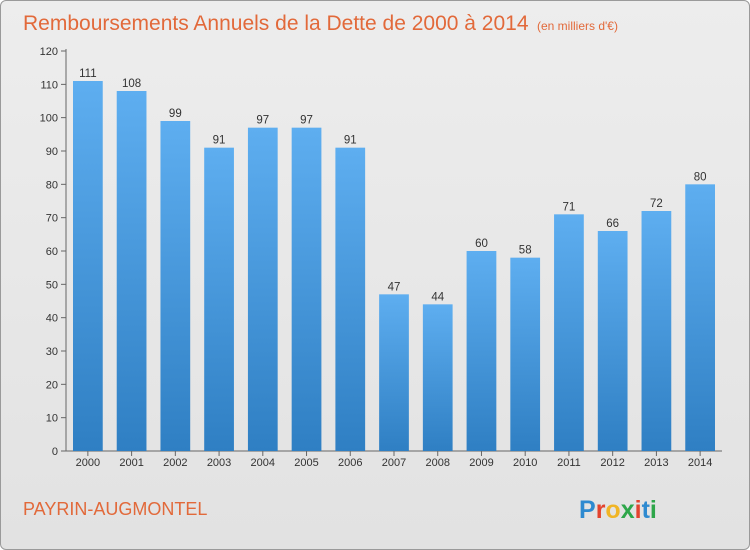 This screenshot has width=750, height=550. Describe the element at coordinates (52, 419) in the screenshot. I see `y-tick-label: 10` at that location.